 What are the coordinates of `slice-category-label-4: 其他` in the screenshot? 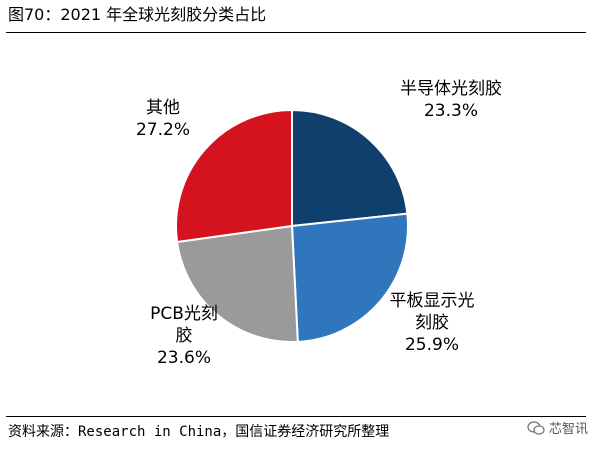 It's located at (163, 108).